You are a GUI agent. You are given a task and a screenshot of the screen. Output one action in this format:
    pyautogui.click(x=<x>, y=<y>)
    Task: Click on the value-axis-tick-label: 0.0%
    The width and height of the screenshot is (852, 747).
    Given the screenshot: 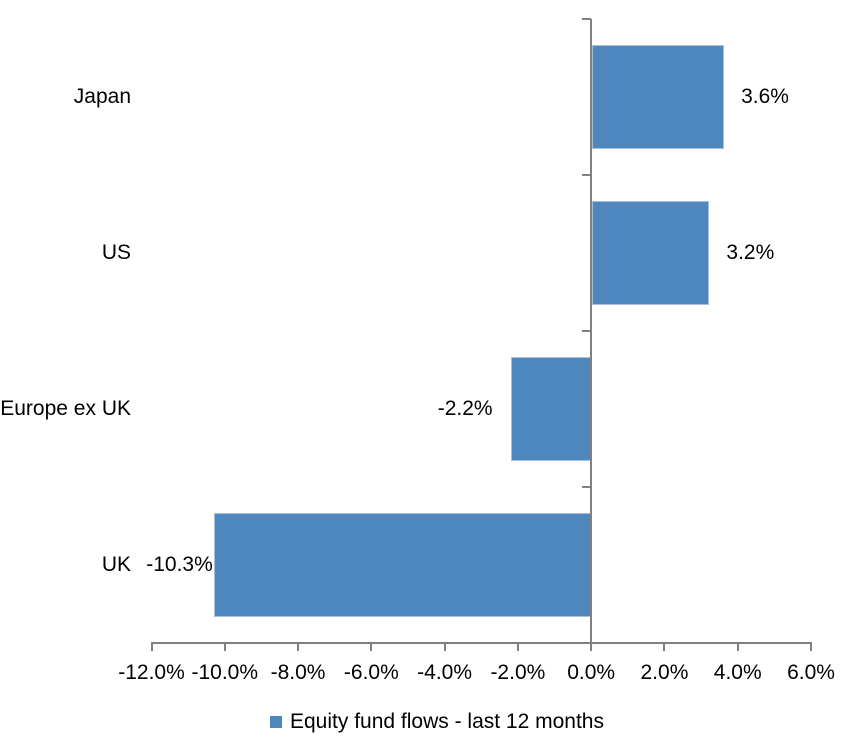 What is the action you would take?
    pyautogui.click(x=591, y=672)
    